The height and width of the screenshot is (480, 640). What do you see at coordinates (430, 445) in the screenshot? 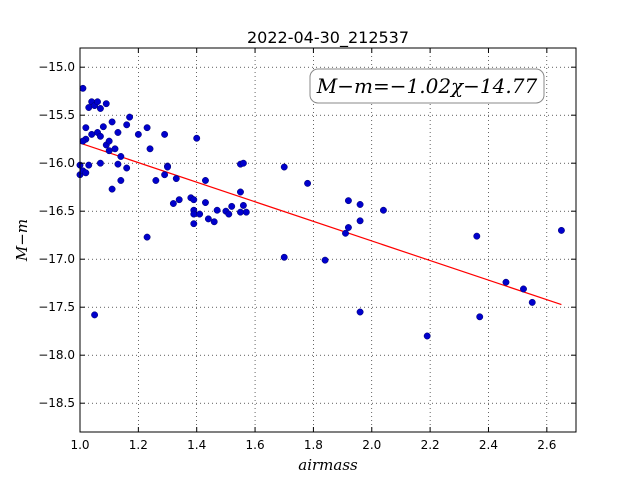
I see `x-tick-label: 2.2` at bounding box center [430, 445].